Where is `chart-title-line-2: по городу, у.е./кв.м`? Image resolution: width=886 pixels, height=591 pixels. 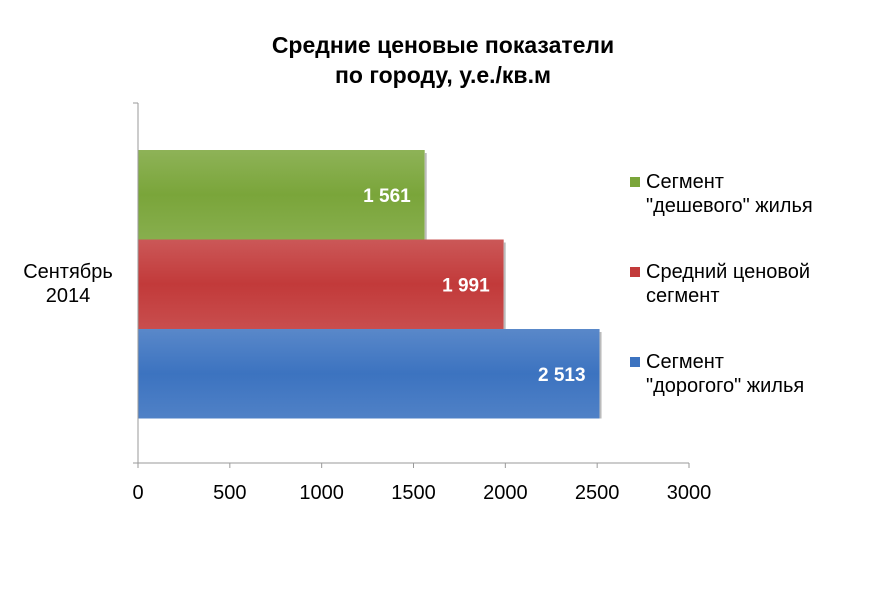
chart-title-line-2: по городу, у.е./кв.м is located at coordinates (443, 75).